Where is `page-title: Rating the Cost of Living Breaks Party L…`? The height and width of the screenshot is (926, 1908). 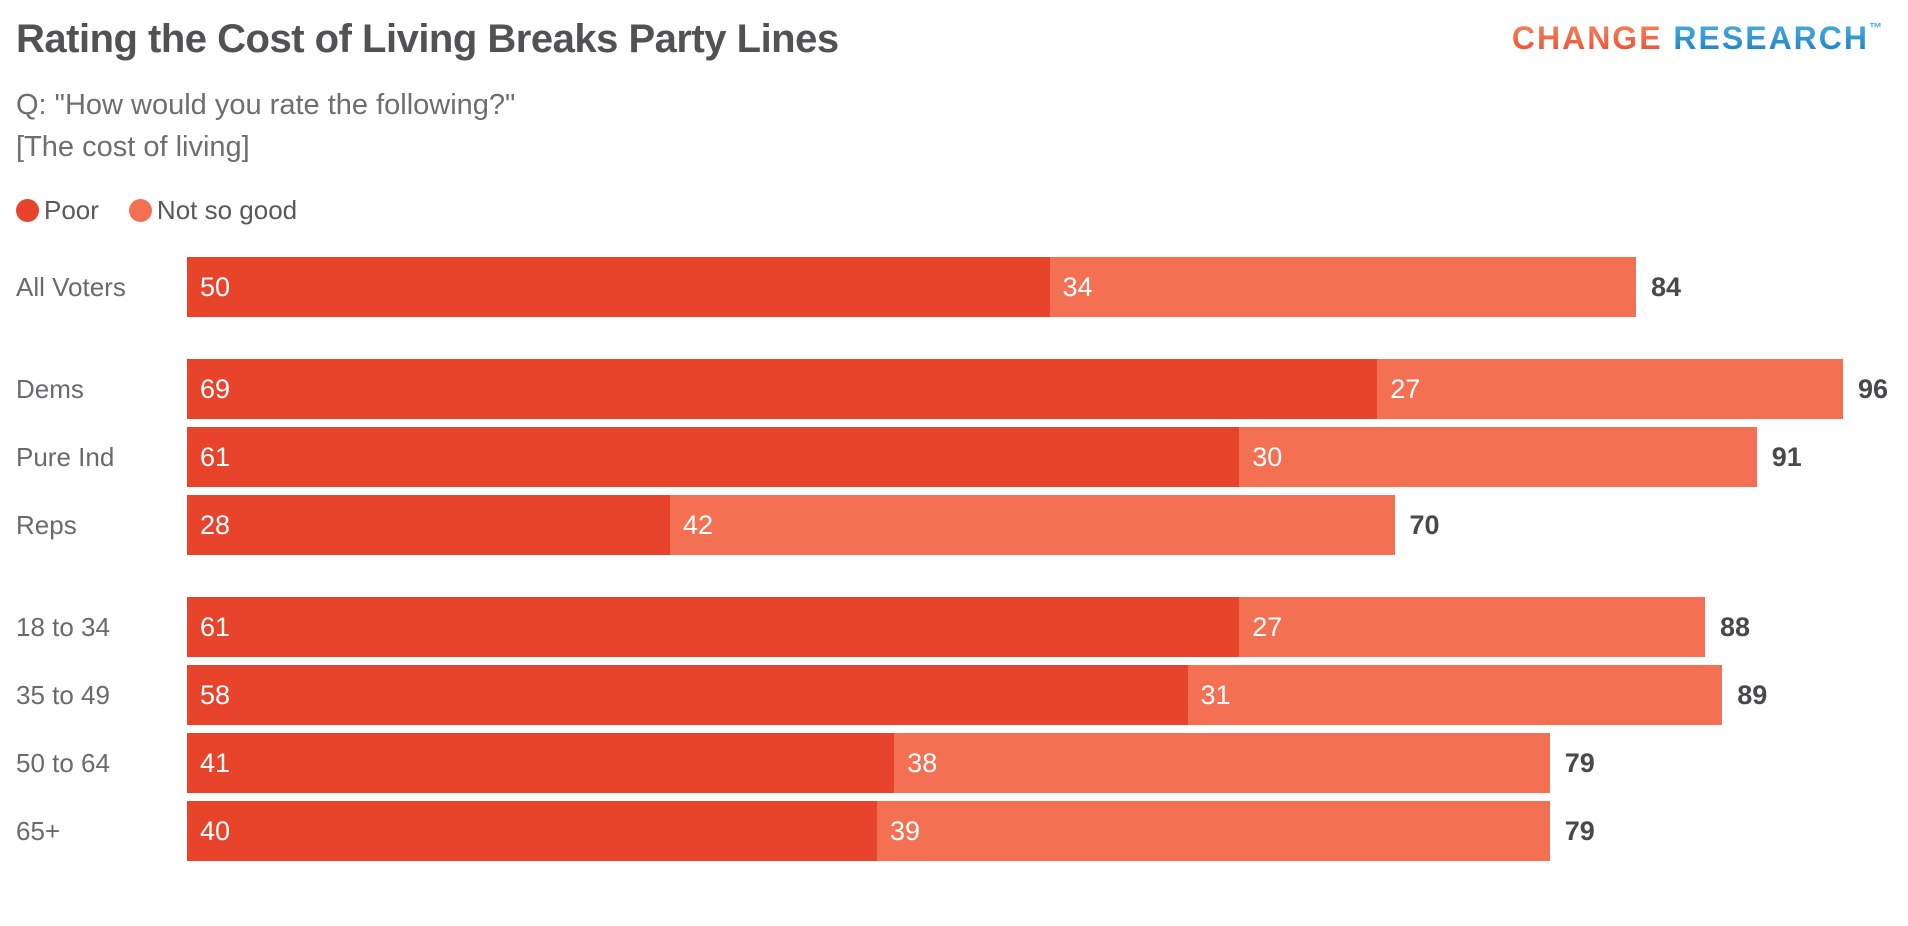
page-title: Rating the Cost of Living Breaks Party L… is located at coordinates (427, 39).